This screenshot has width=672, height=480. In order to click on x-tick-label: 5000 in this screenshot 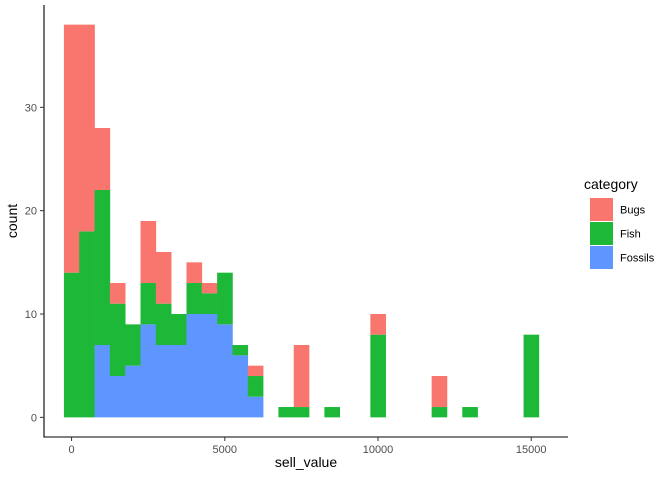, I will do `click(225, 450)`.